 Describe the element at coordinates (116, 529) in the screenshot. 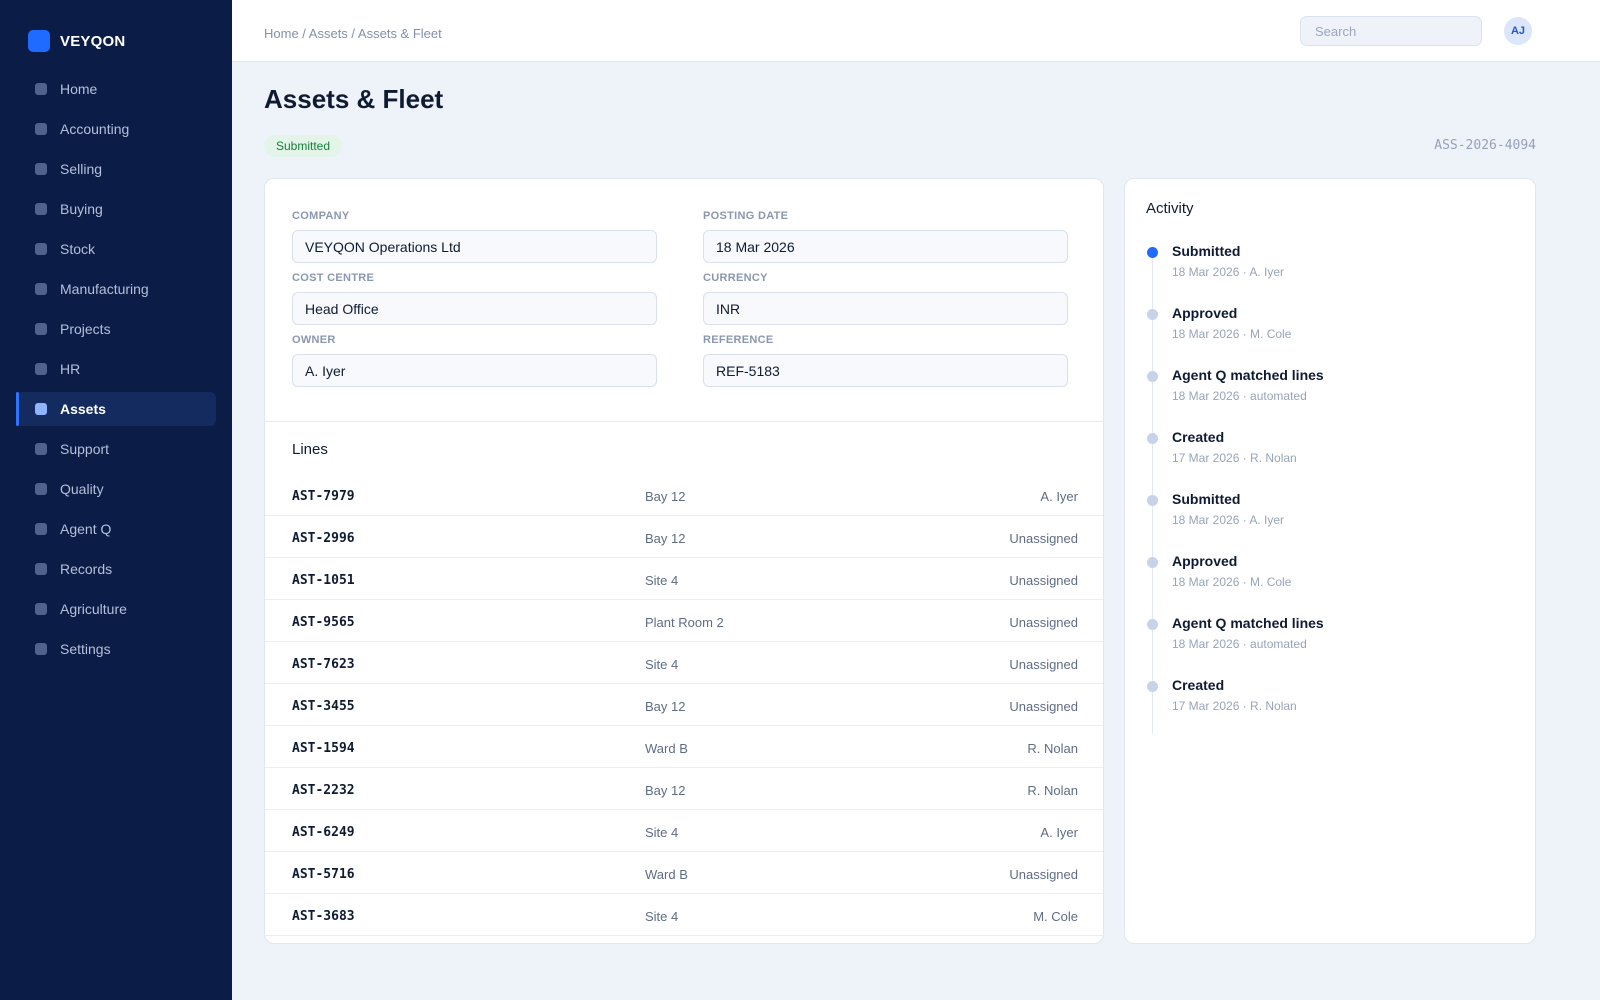

I see `sidebar-item-agent-q: Agent Q` at that location.